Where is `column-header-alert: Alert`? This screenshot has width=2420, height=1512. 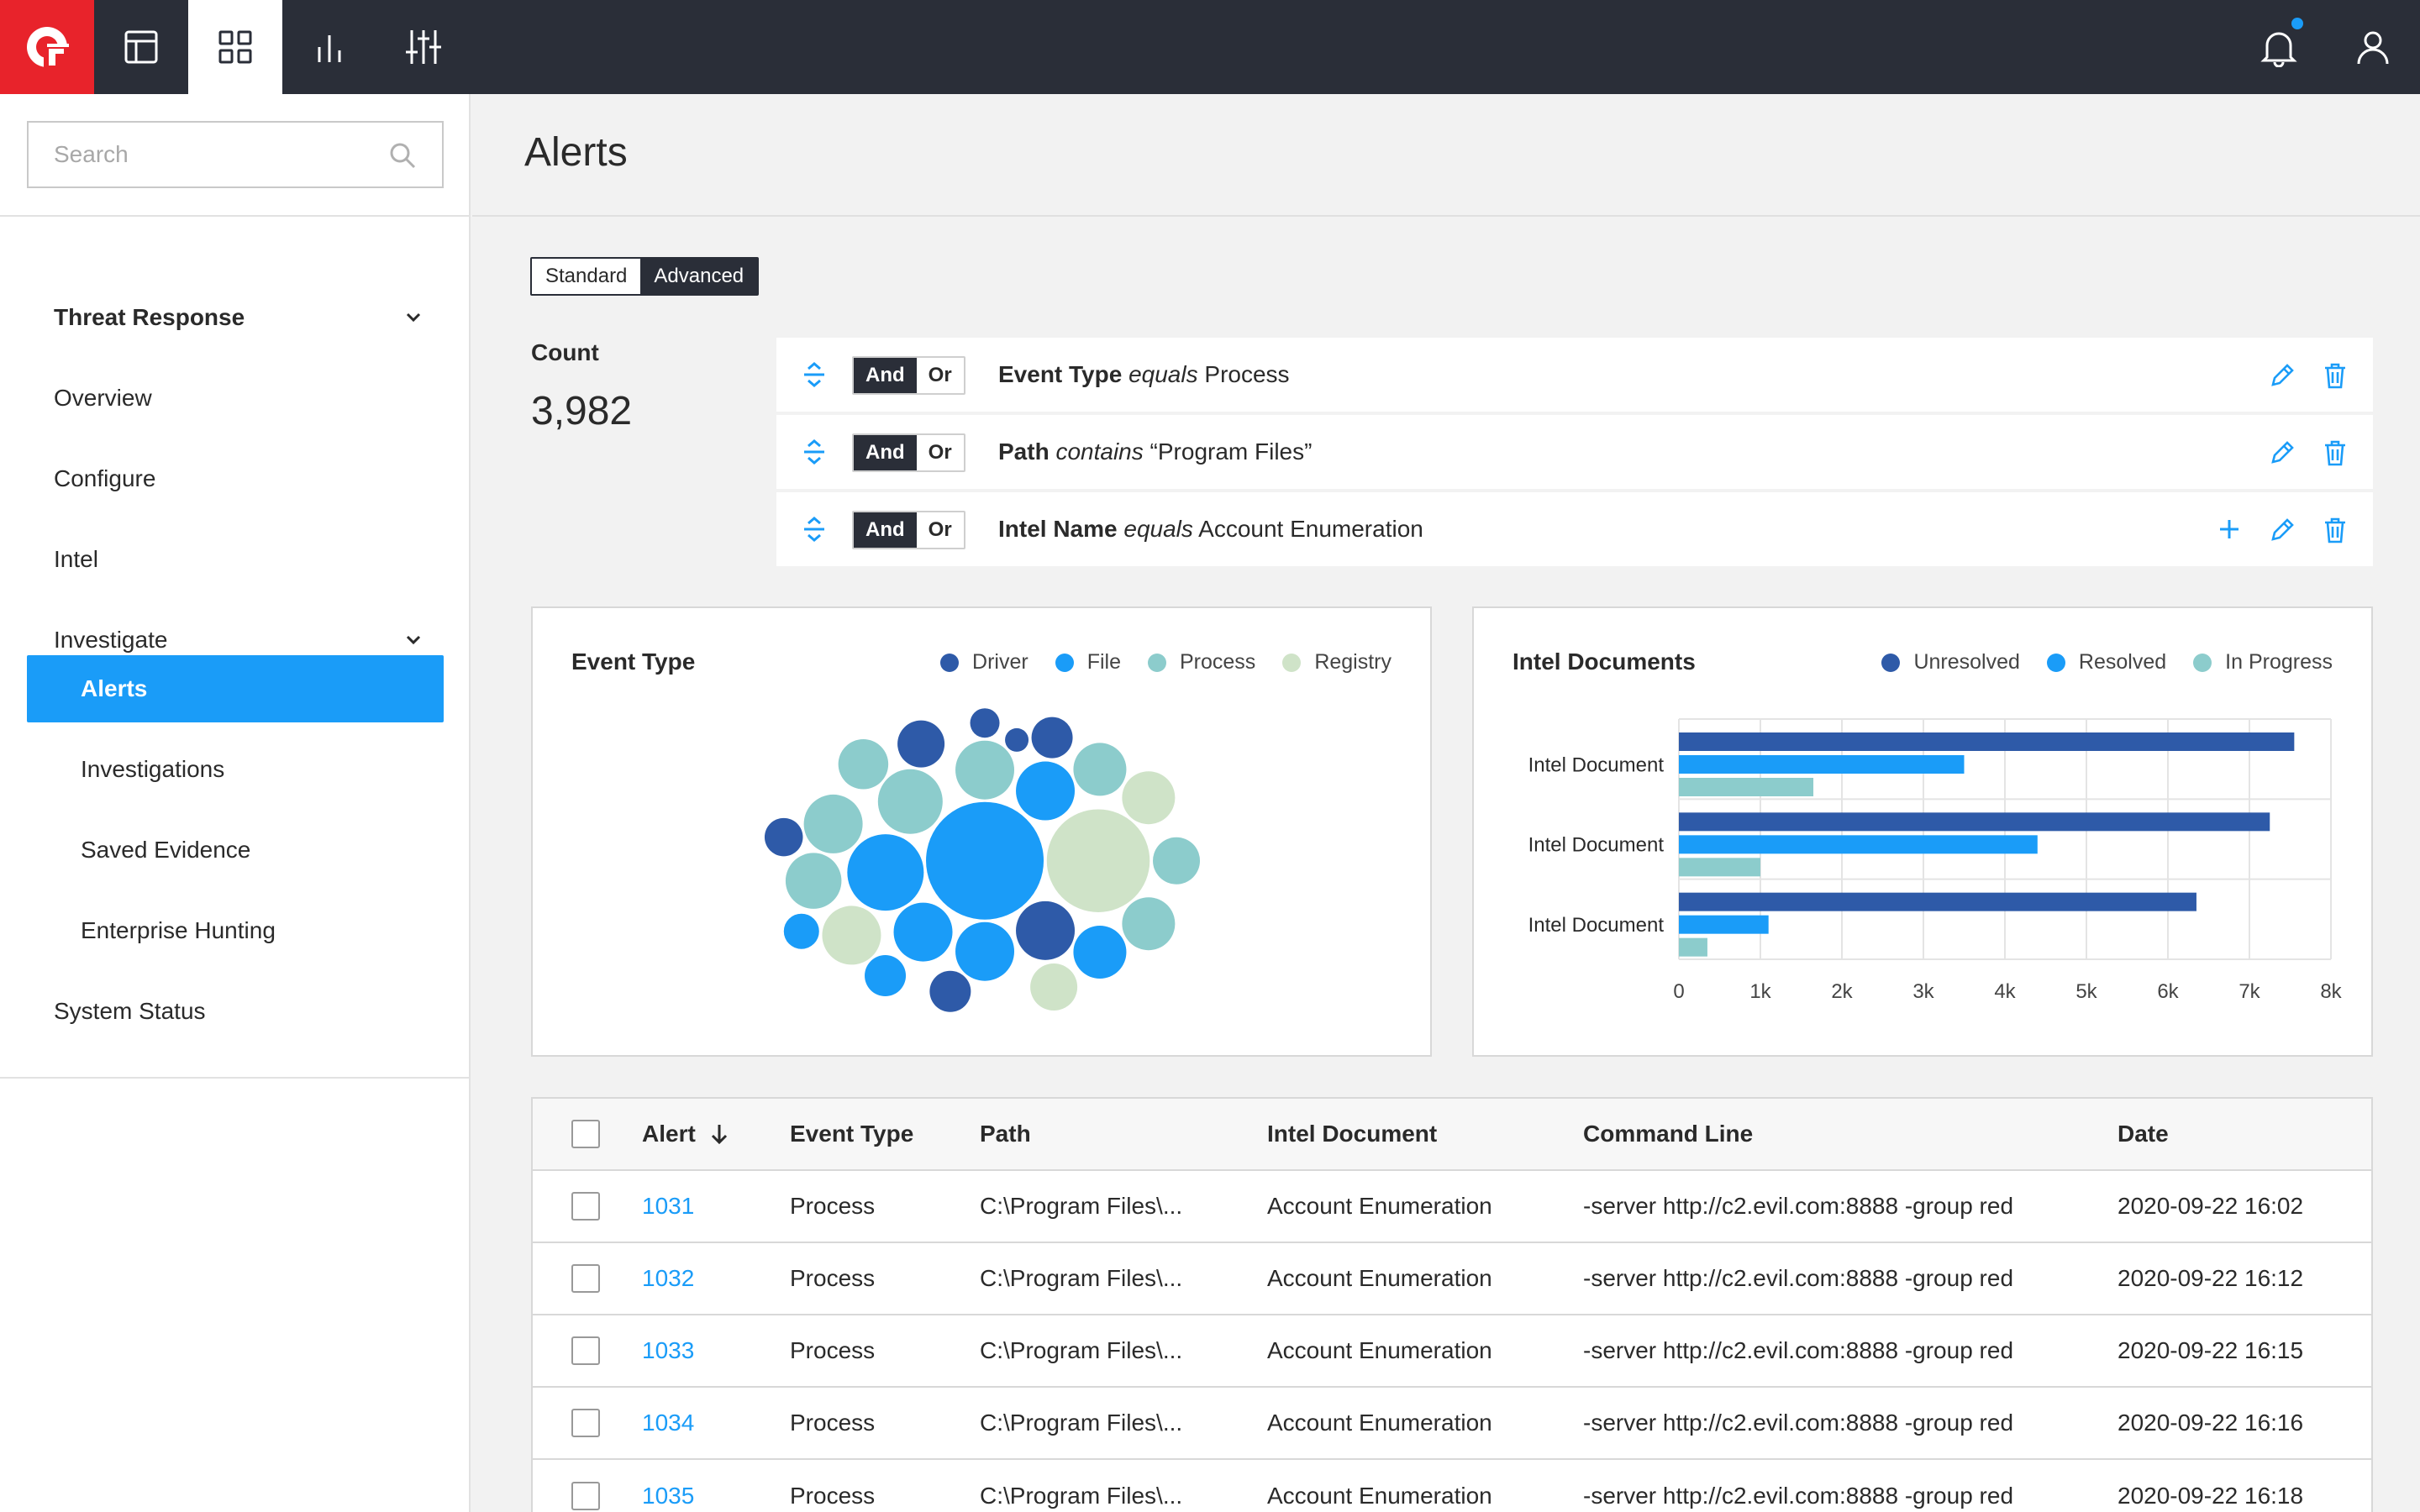 column-header-alert: Alert is located at coordinates (686, 1134).